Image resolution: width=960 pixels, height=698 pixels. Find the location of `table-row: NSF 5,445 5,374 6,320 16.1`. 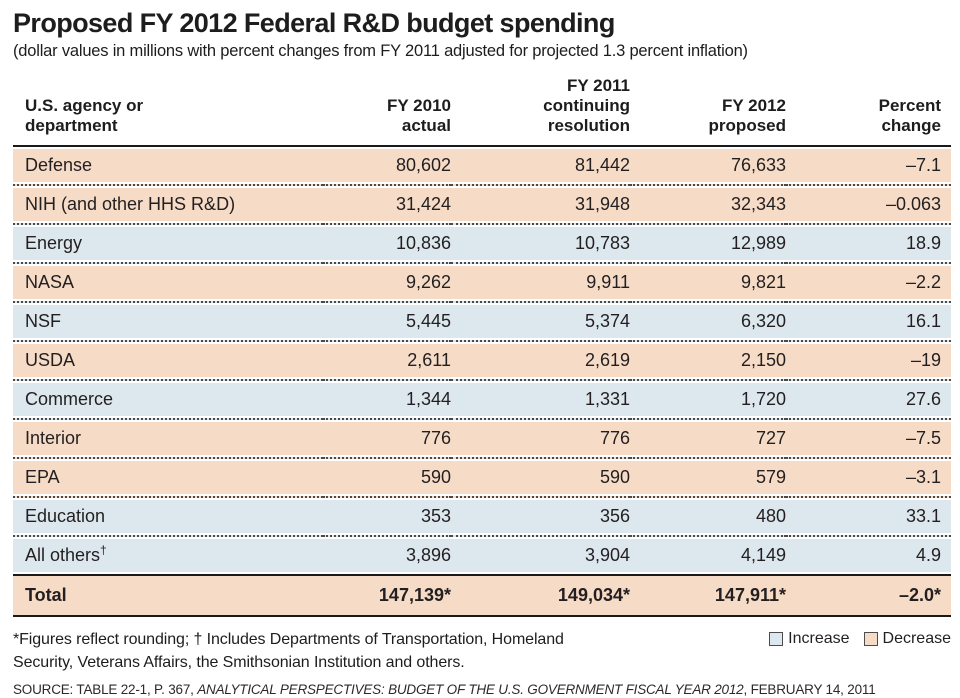

table-row: NSF 5,445 5,374 6,320 16.1 is located at coordinates (482, 322).